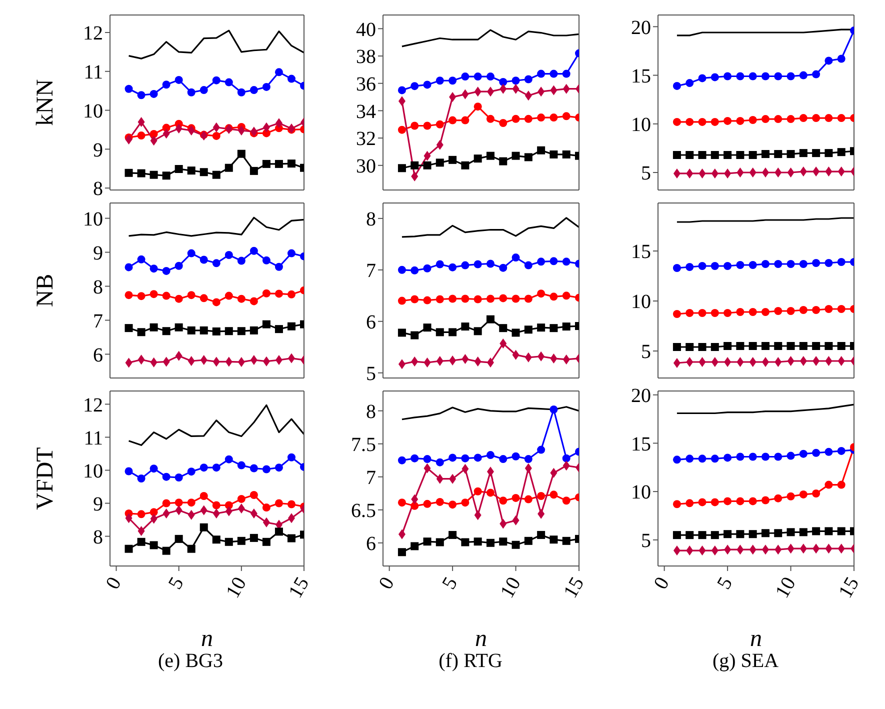 The image size is (885, 709). I want to click on x-tick-label: 5, so click(450, 584).